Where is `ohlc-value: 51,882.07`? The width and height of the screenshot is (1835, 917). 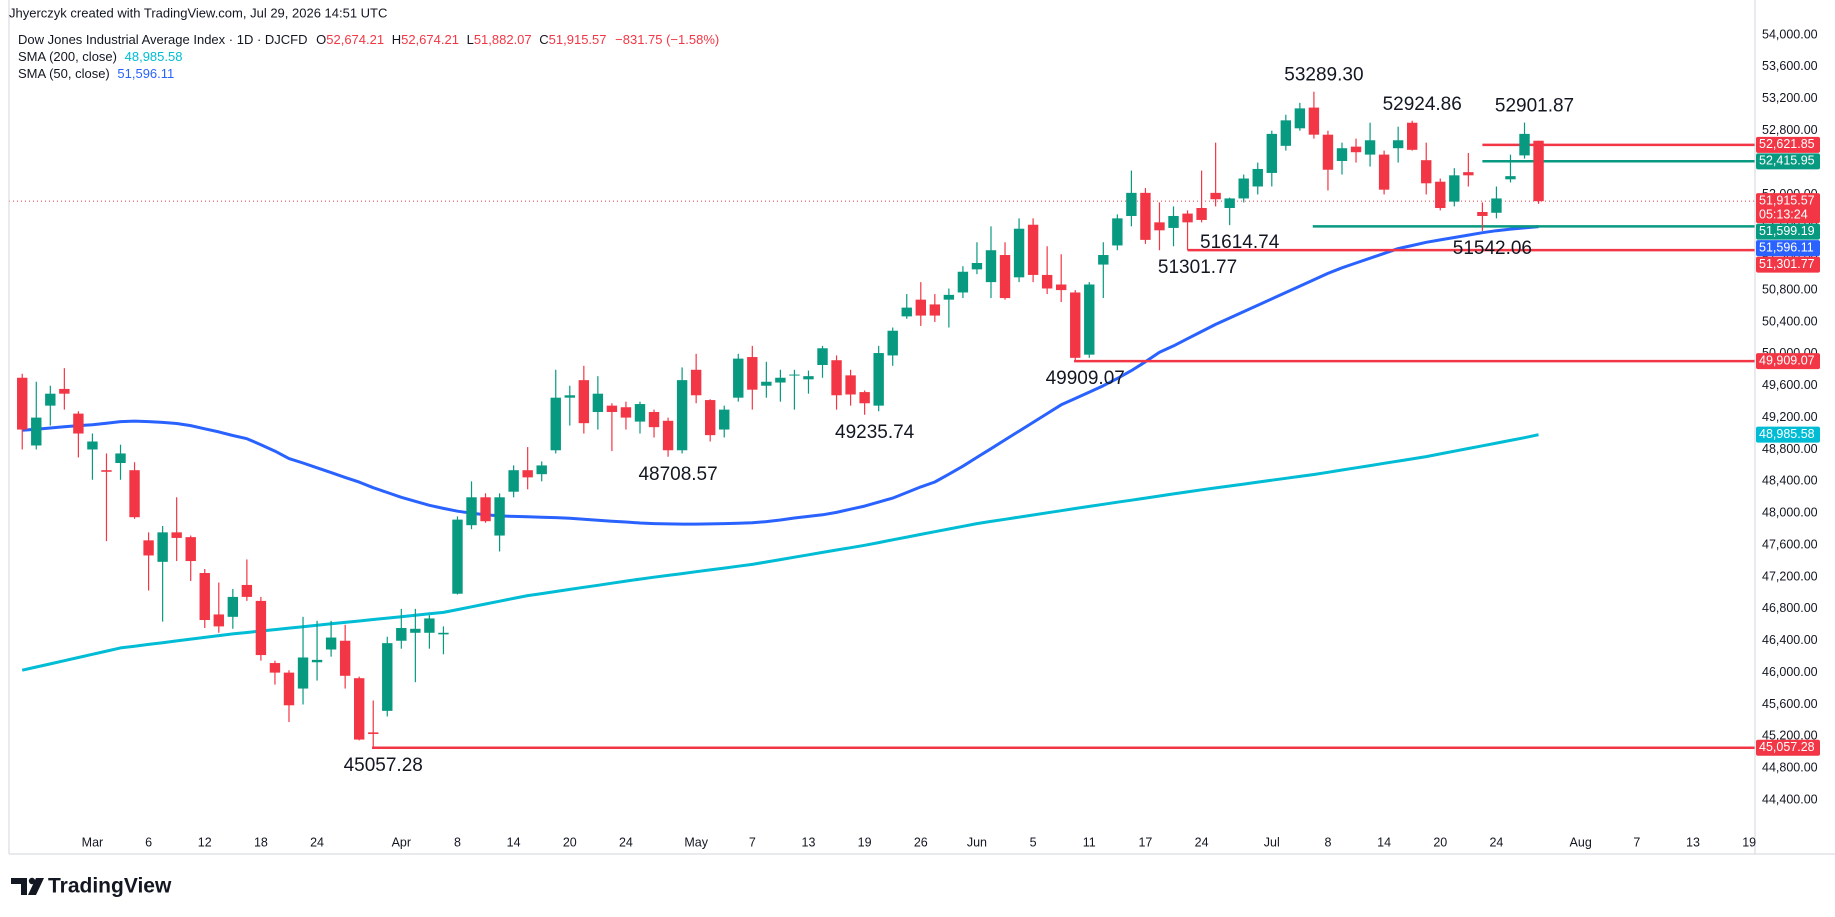 ohlc-value: 51,882.07 is located at coordinates (503, 39).